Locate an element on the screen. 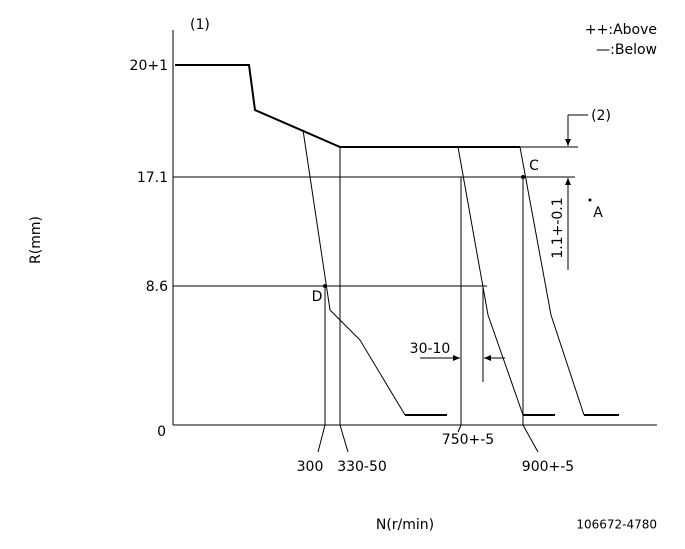 This screenshot has height=549, width=685. dimension-label: (2) is located at coordinates (601, 116).